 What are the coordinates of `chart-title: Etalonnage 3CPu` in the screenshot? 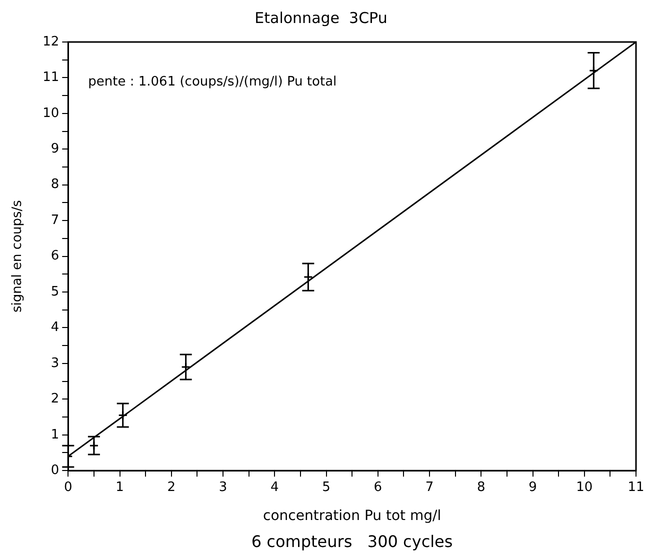 It's located at (321, 17).